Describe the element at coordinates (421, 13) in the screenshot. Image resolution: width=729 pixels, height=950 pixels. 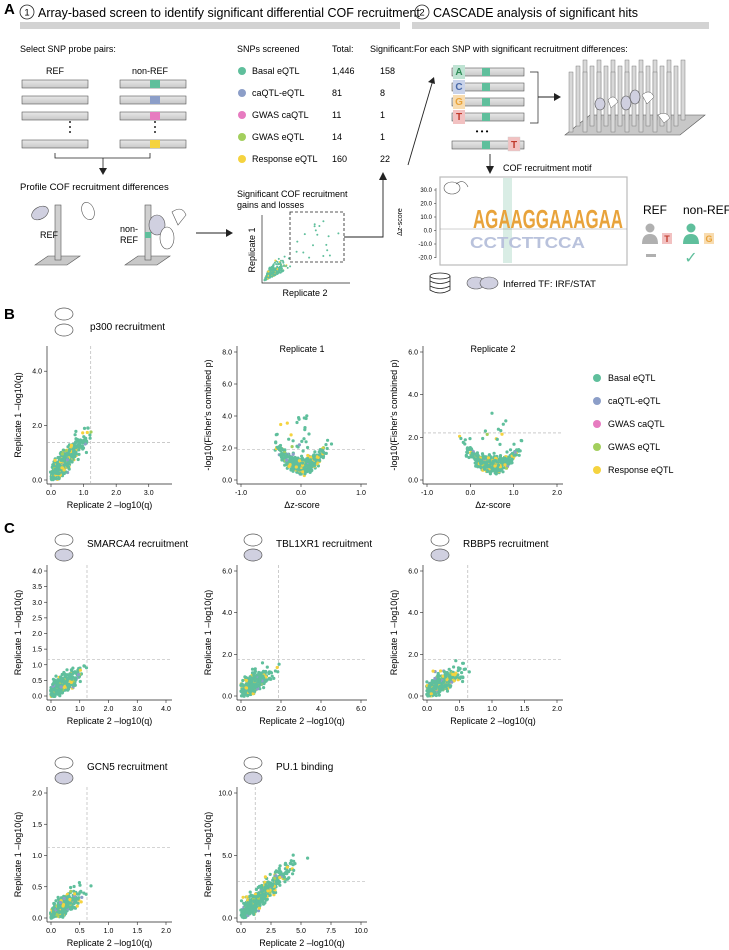
I see `step2-number: 2` at that location.